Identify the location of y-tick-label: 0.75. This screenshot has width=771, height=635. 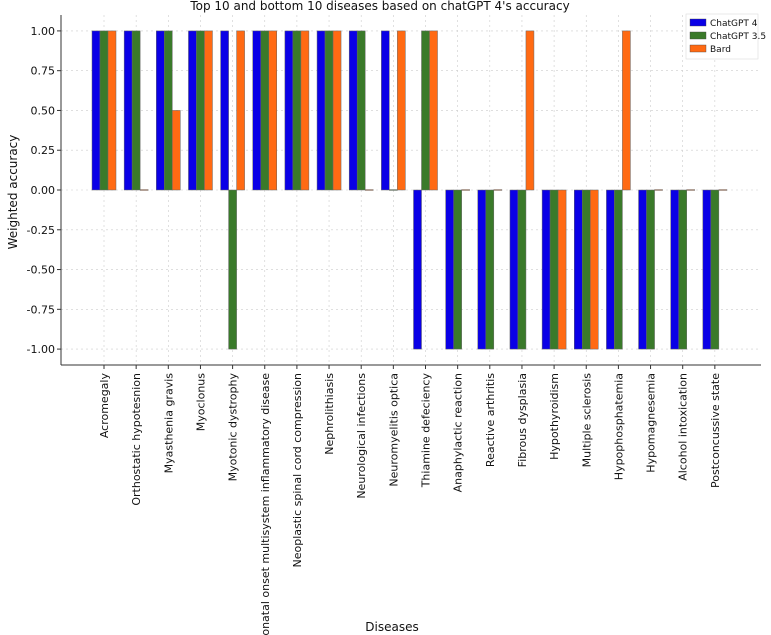
(43, 71).